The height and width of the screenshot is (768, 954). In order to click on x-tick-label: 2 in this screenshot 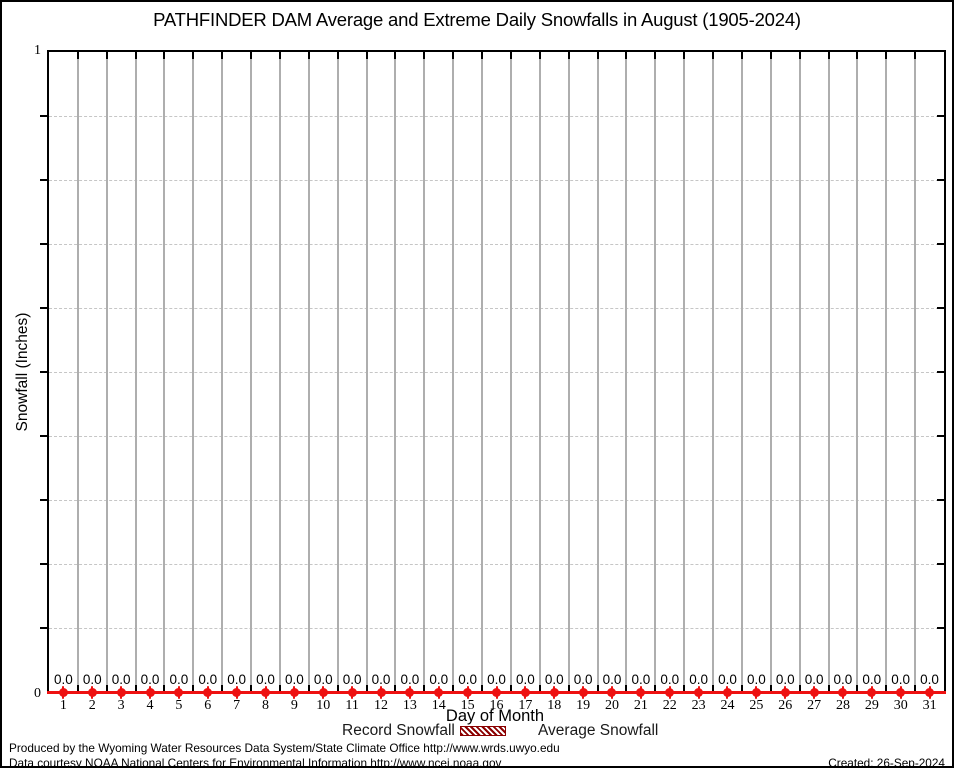, I will do `click(92, 705)`.